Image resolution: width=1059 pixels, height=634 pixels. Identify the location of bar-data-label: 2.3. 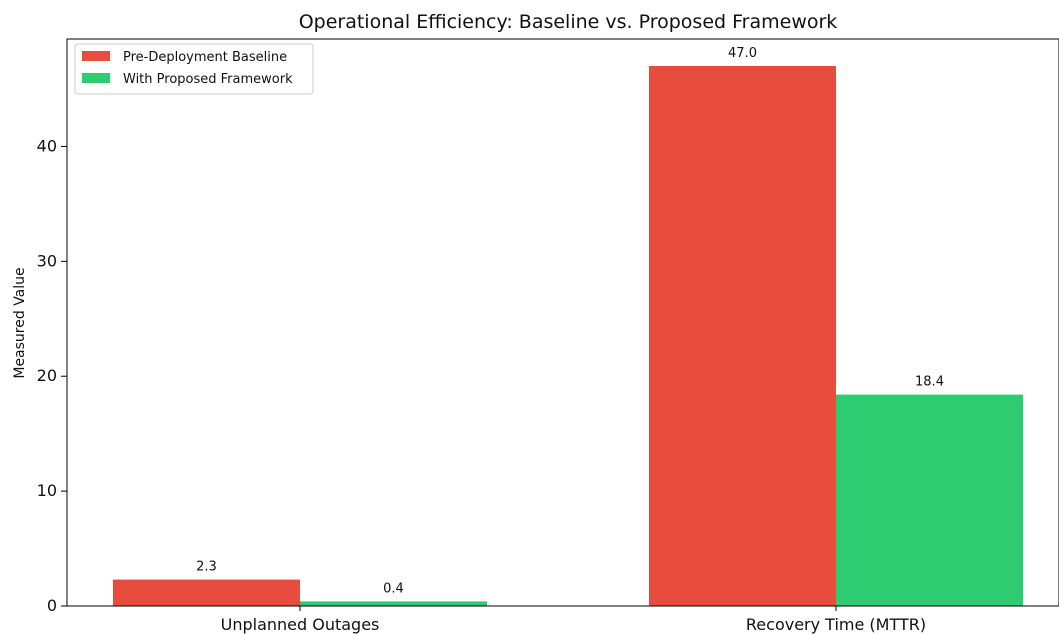
(206, 567).